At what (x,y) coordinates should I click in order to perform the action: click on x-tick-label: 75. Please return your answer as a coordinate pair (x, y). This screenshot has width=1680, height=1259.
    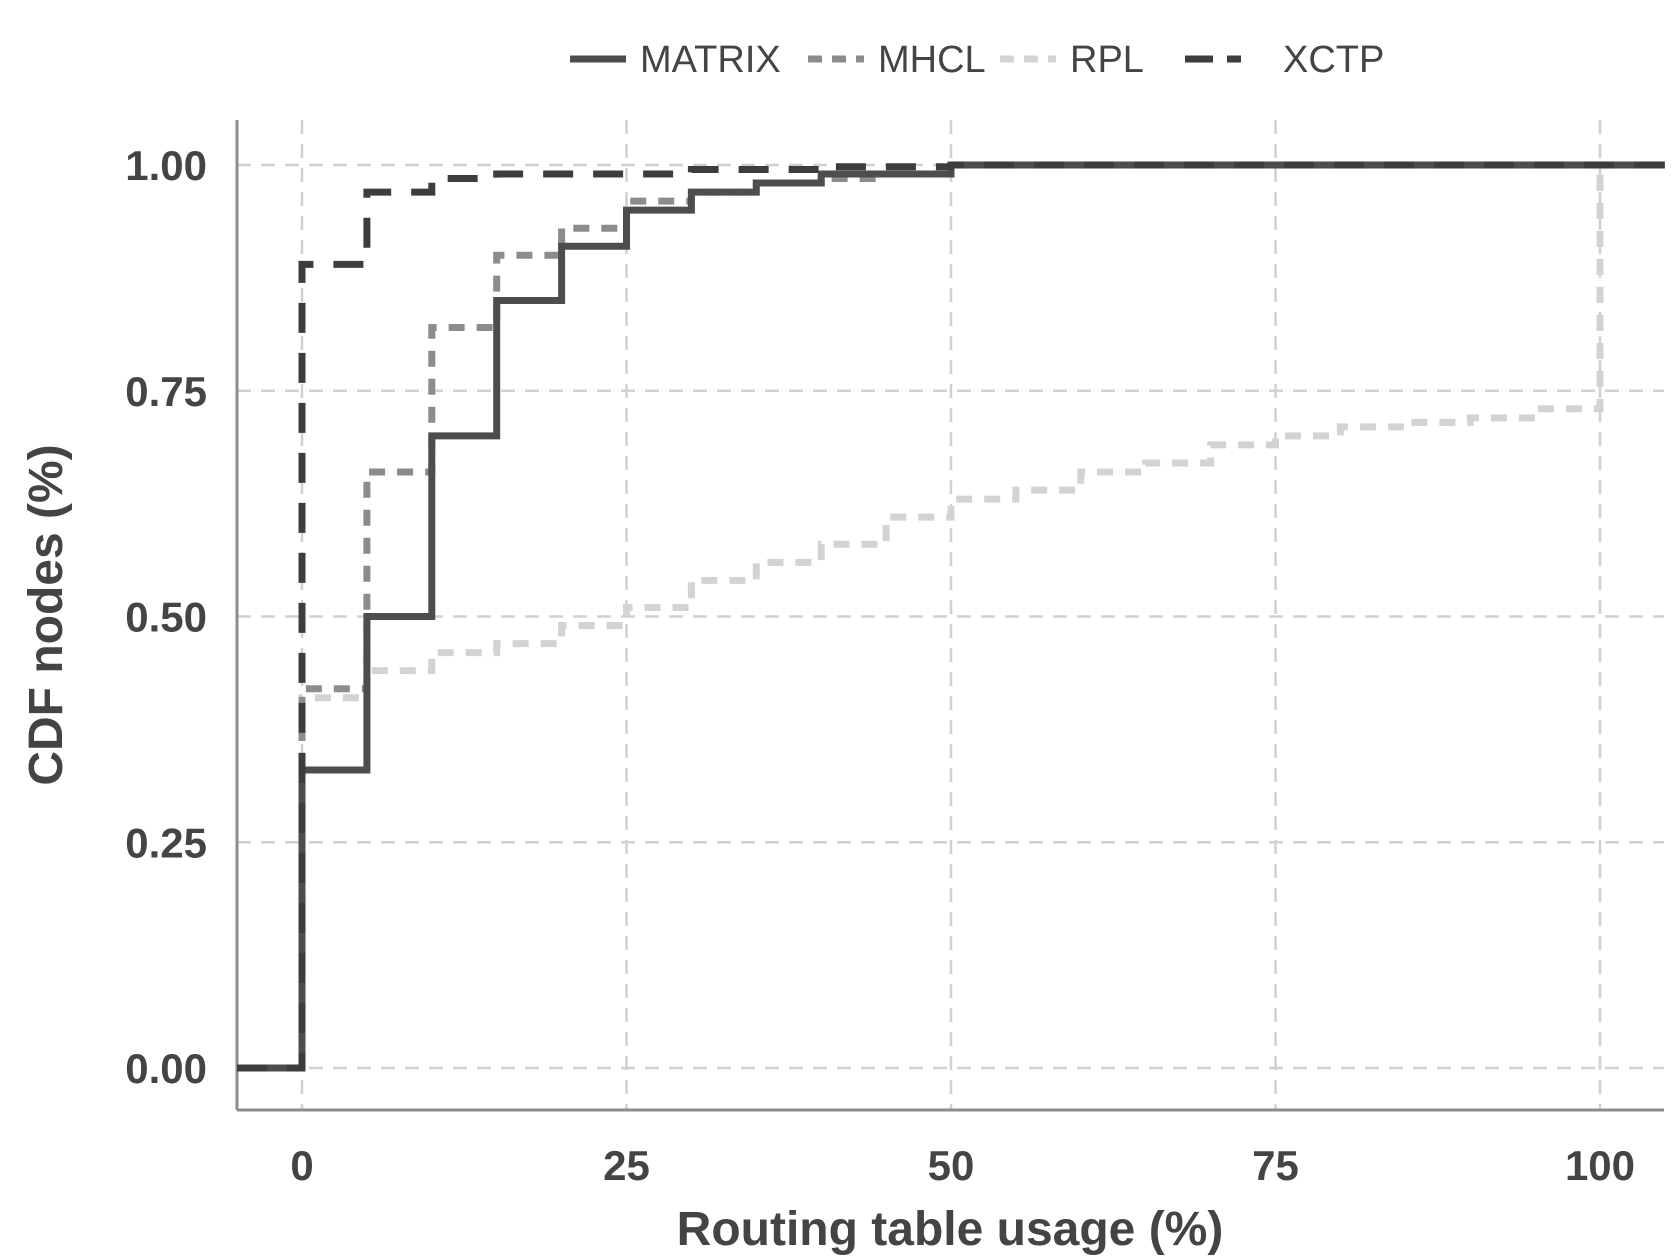
    Looking at the image, I should click on (1275, 1165).